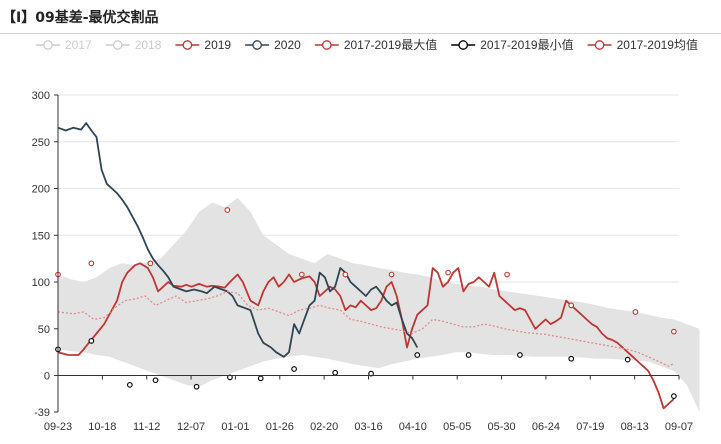 The height and width of the screenshot is (444, 721). I want to click on y-tick-label: 100, so click(41, 283).